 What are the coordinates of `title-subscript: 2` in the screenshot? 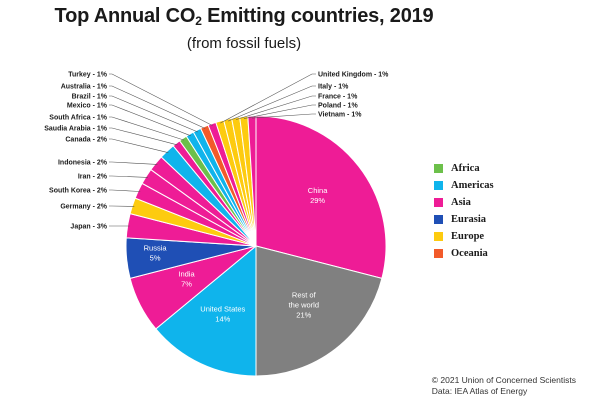 It's located at (198, 21).